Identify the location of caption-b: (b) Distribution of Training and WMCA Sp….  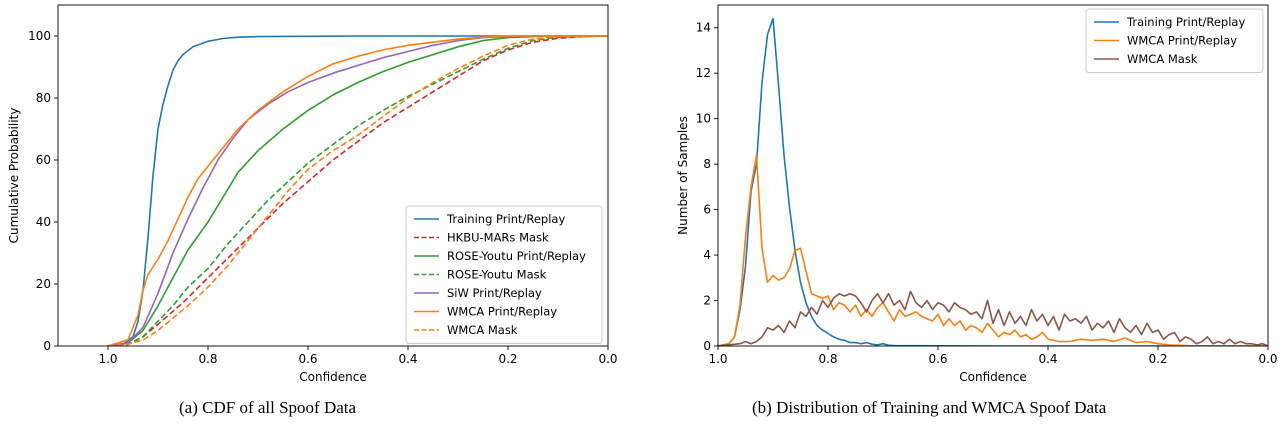
(929, 407).